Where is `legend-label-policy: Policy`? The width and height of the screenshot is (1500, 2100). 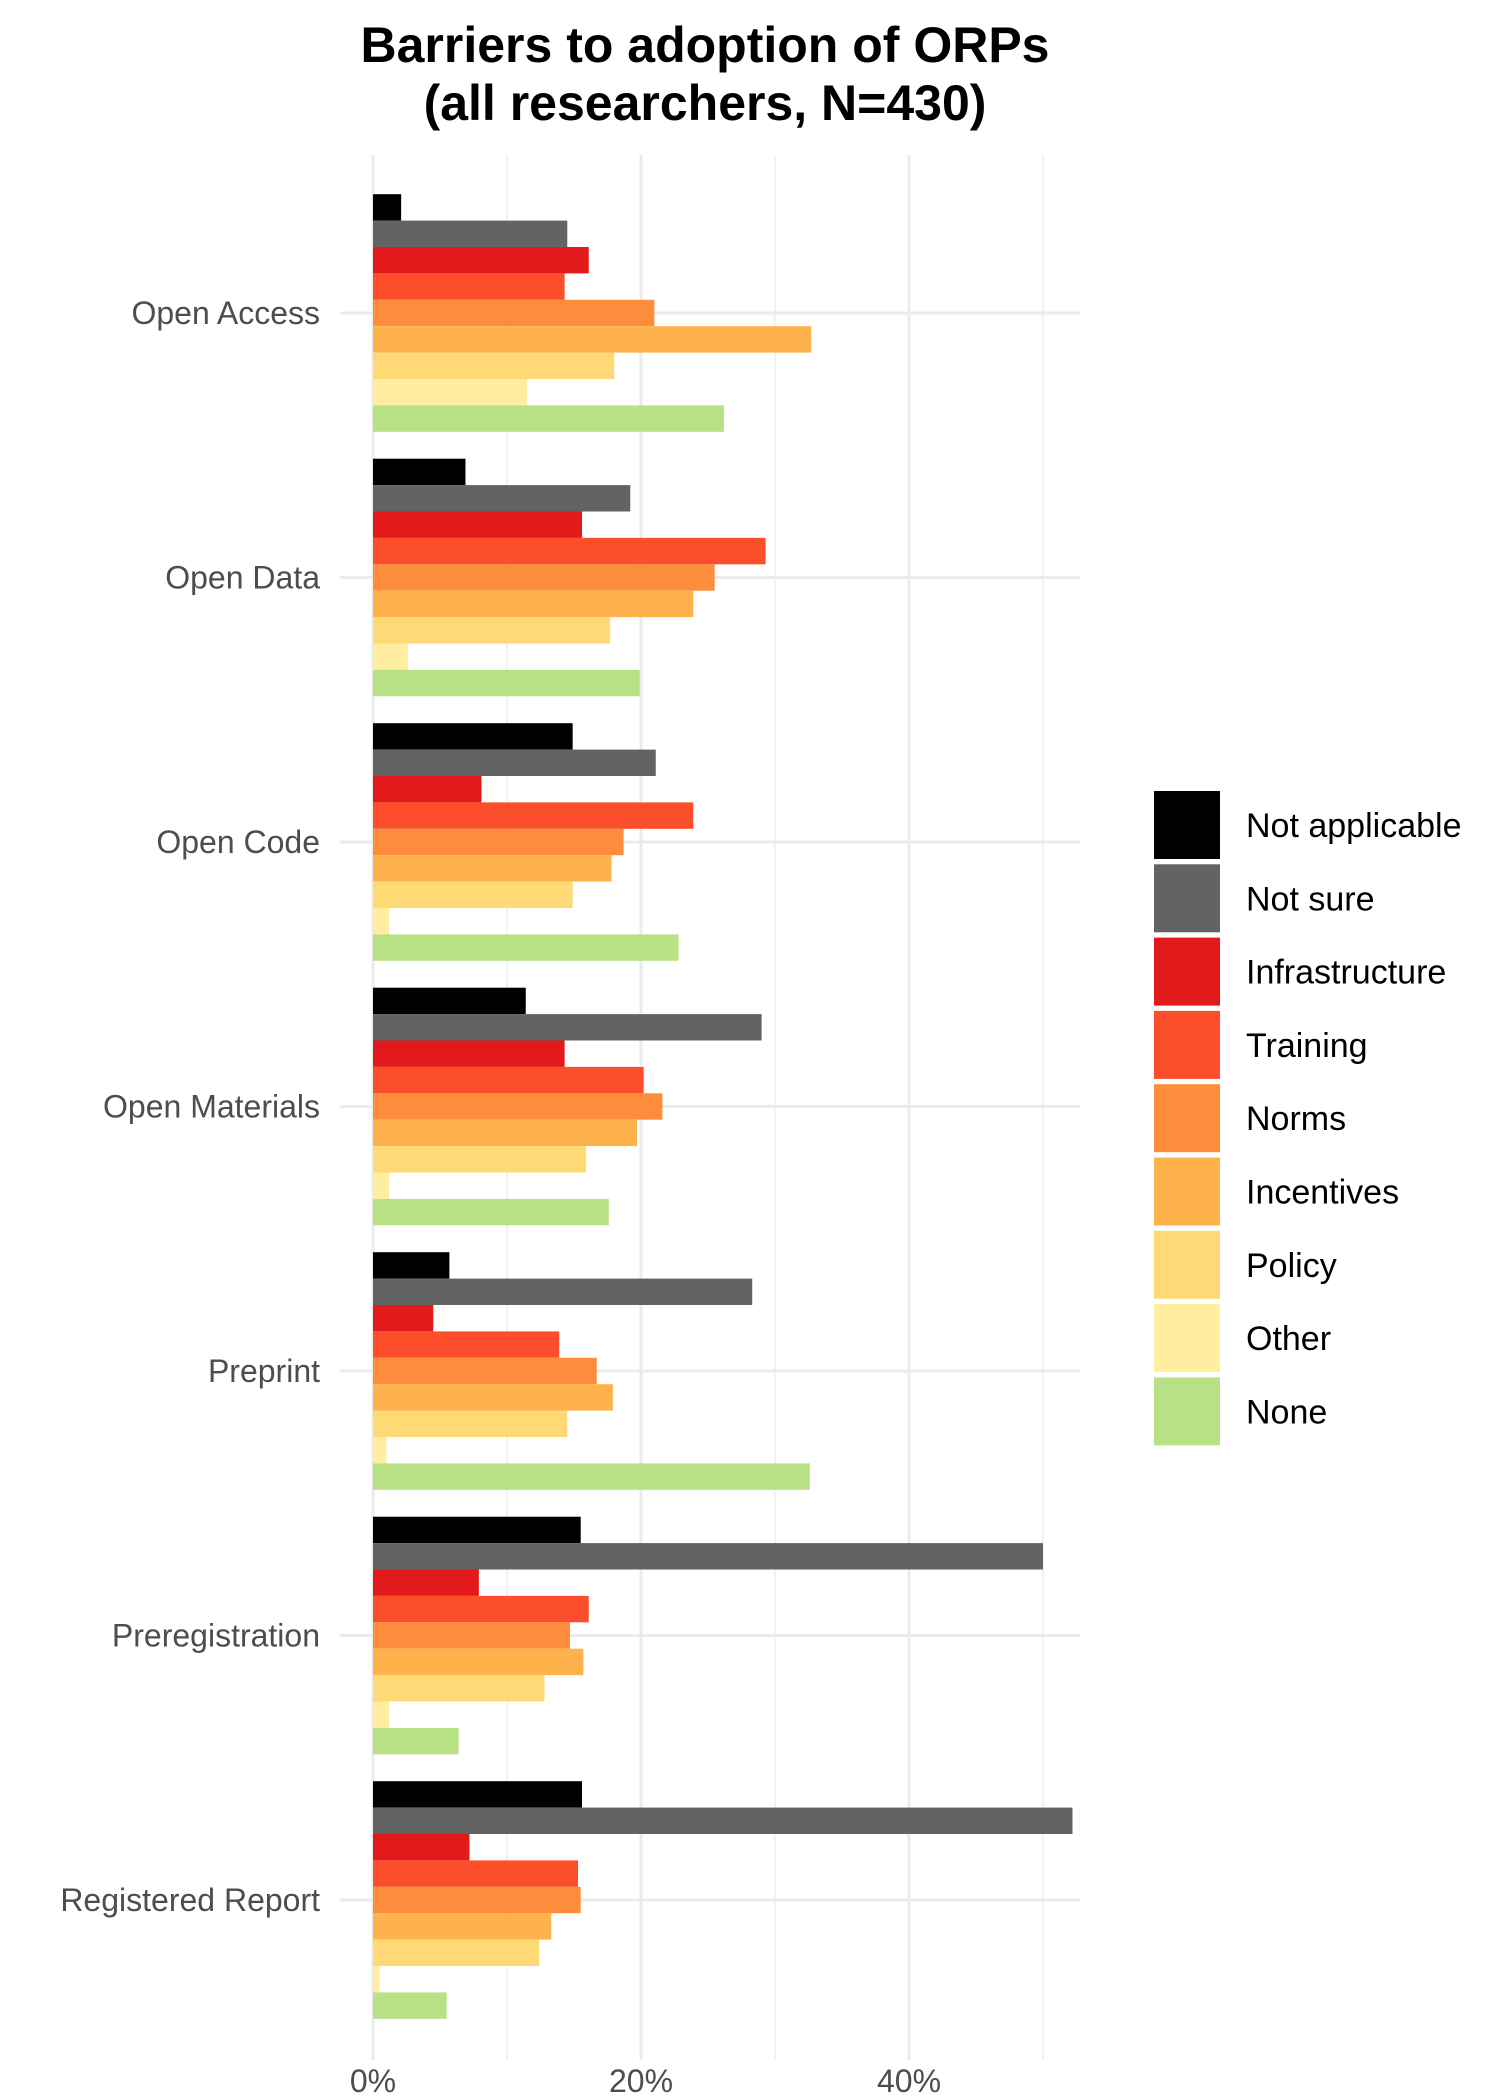
legend-label-policy: Policy is located at coordinates (1291, 1266).